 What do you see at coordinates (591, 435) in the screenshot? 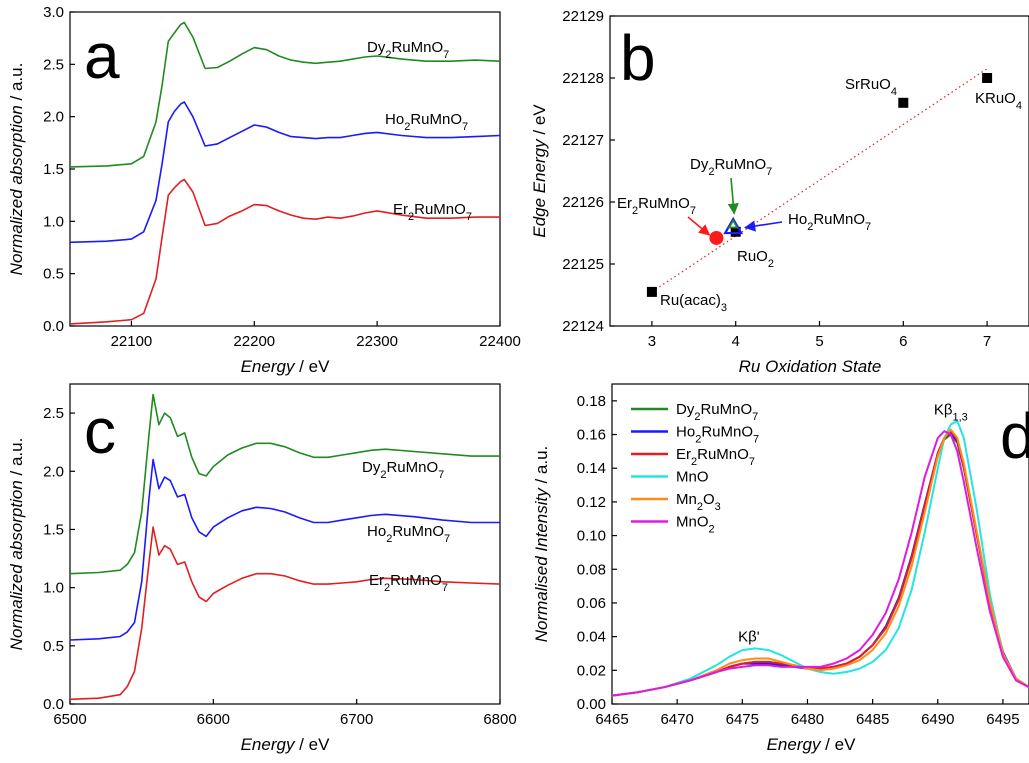
I see `y-tick-label: 0.16` at bounding box center [591, 435].